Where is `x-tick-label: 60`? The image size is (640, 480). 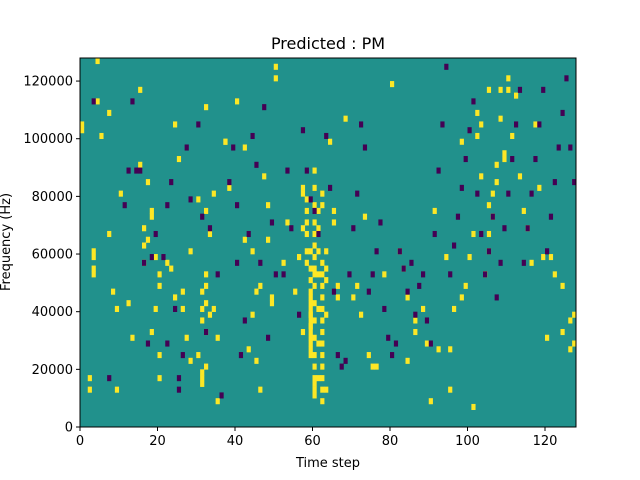 x-tick-label: 60 is located at coordinates (312, 441).